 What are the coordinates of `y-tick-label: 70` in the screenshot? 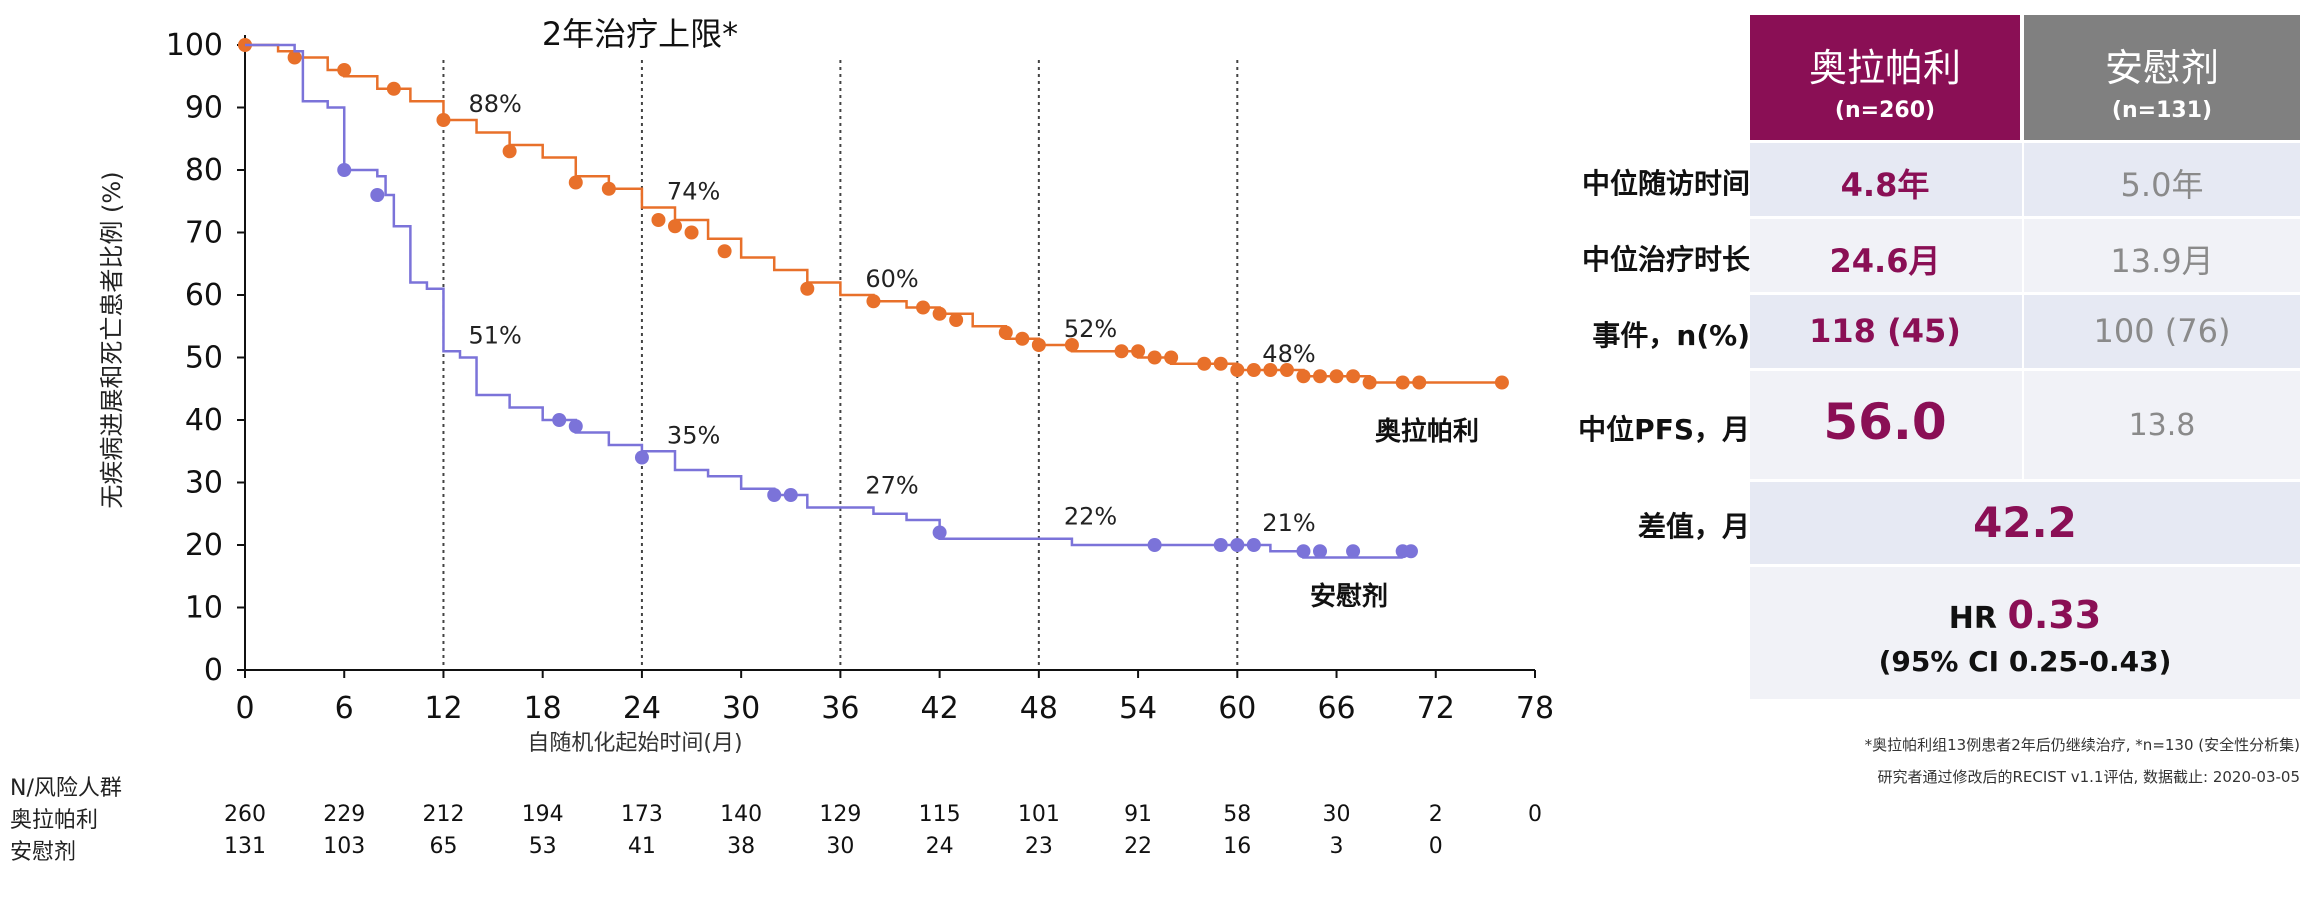 It's located at (204, 233).